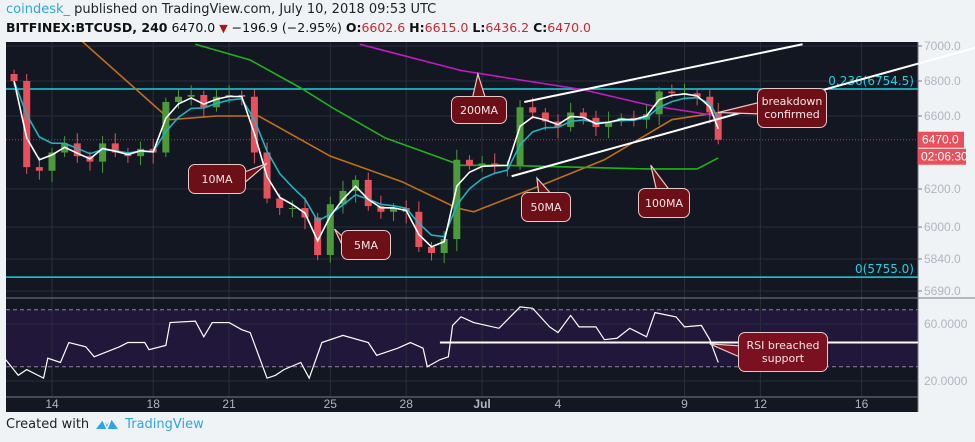 This screenshot has height=442, width=975. I want to click on y-tick-label: 6000.0, so click(942, 227).